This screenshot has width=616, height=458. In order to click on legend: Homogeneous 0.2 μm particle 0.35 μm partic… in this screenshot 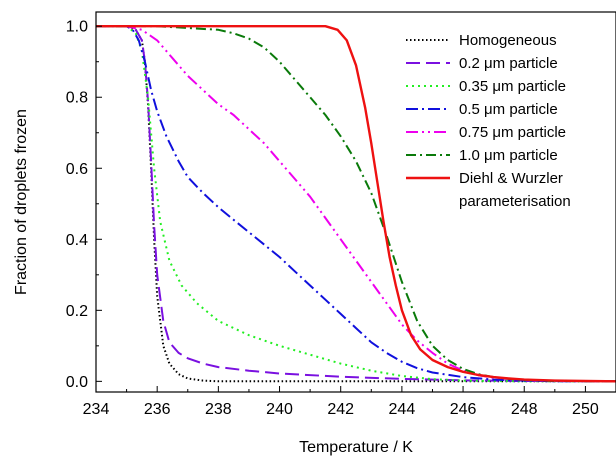, I will do `click(488, 121)`.